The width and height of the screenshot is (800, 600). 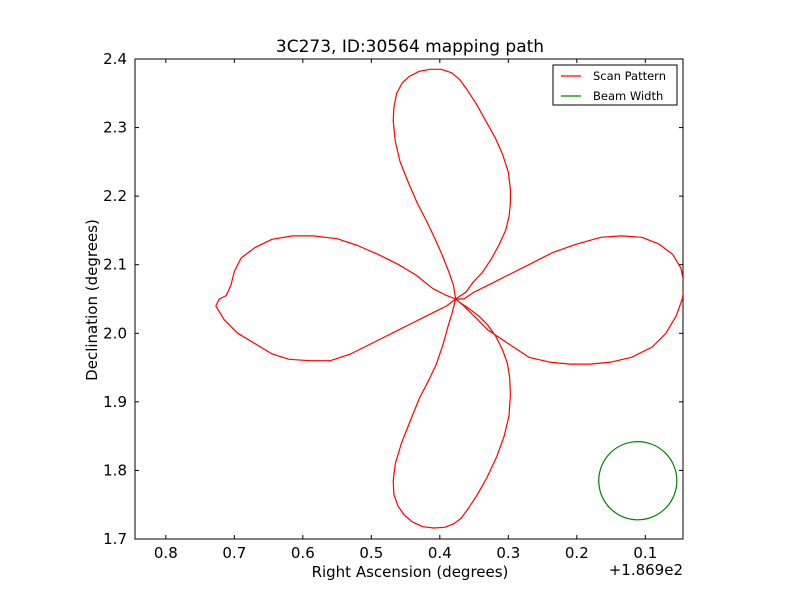 What do you see at coordinates (303, 553) in the screenshot?
I see `x-tick-label: 0.6` at bounding box center [303, 553].